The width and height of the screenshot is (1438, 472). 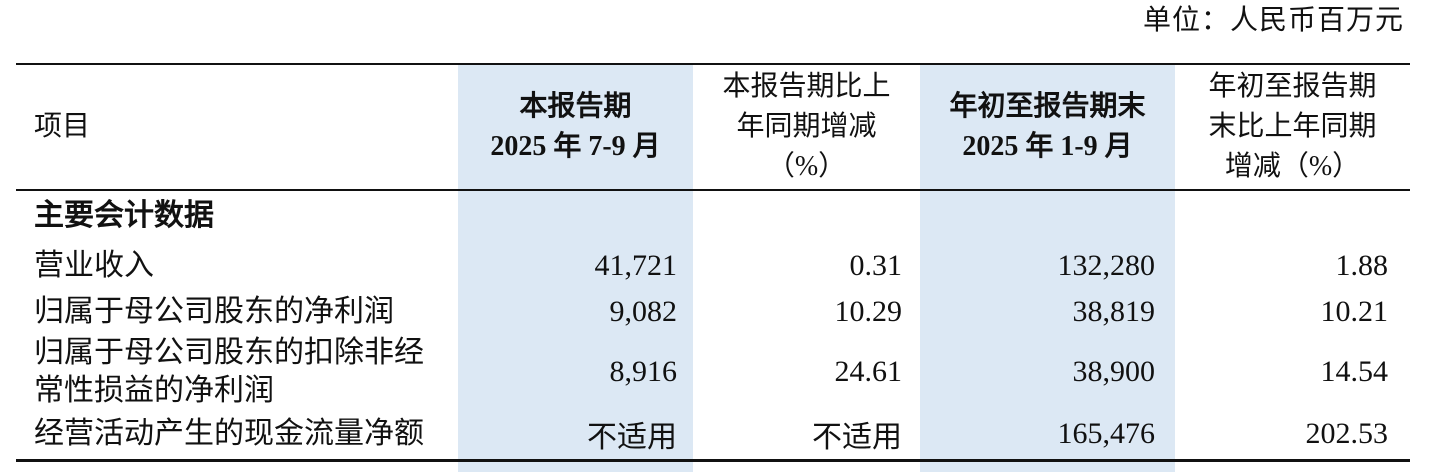 What do you see at coordinates (94, 265) in the screenshot?
I see `row-item-label: 营业收入` at bounding box center [94, 265].